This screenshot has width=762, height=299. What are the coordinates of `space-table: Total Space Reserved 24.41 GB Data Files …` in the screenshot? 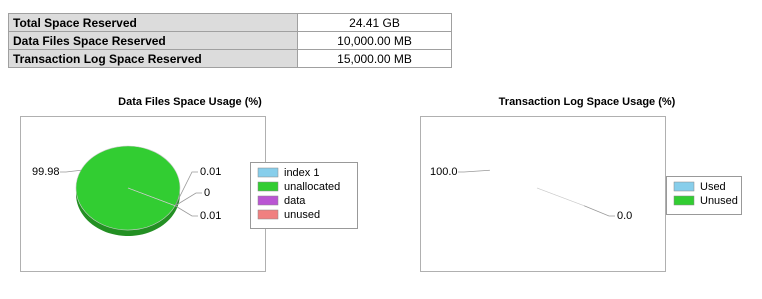 It's located at (230, 40).